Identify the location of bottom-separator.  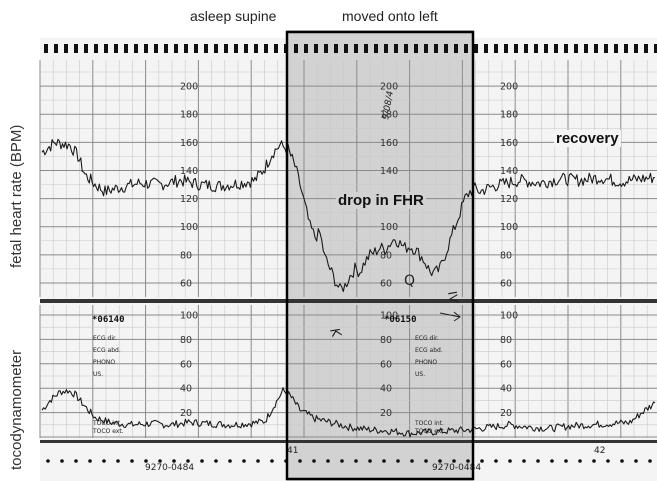
(348, 441).